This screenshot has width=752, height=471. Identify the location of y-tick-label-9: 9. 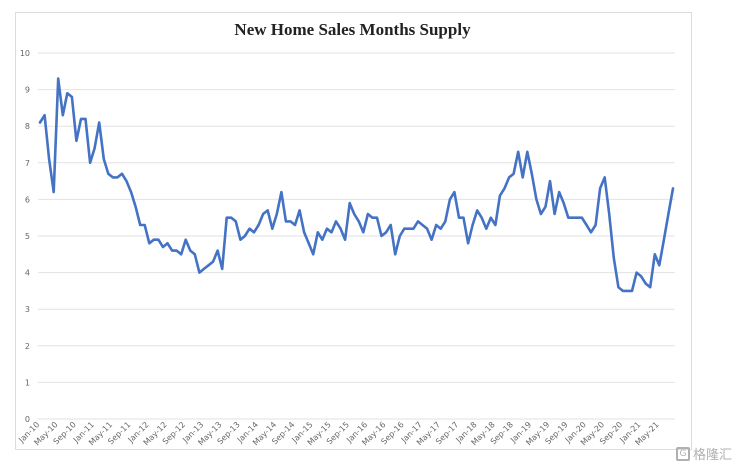
(27, 90).